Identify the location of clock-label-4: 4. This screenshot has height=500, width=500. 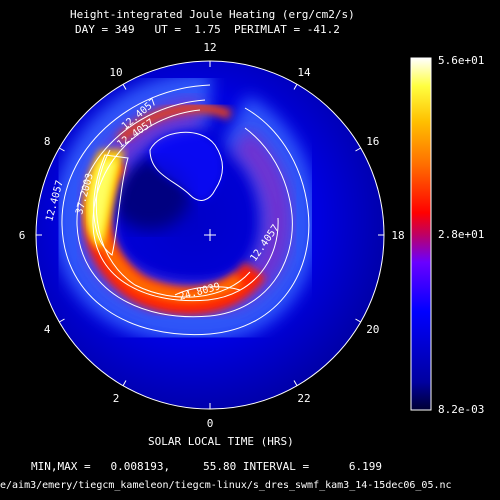
(47, 329).